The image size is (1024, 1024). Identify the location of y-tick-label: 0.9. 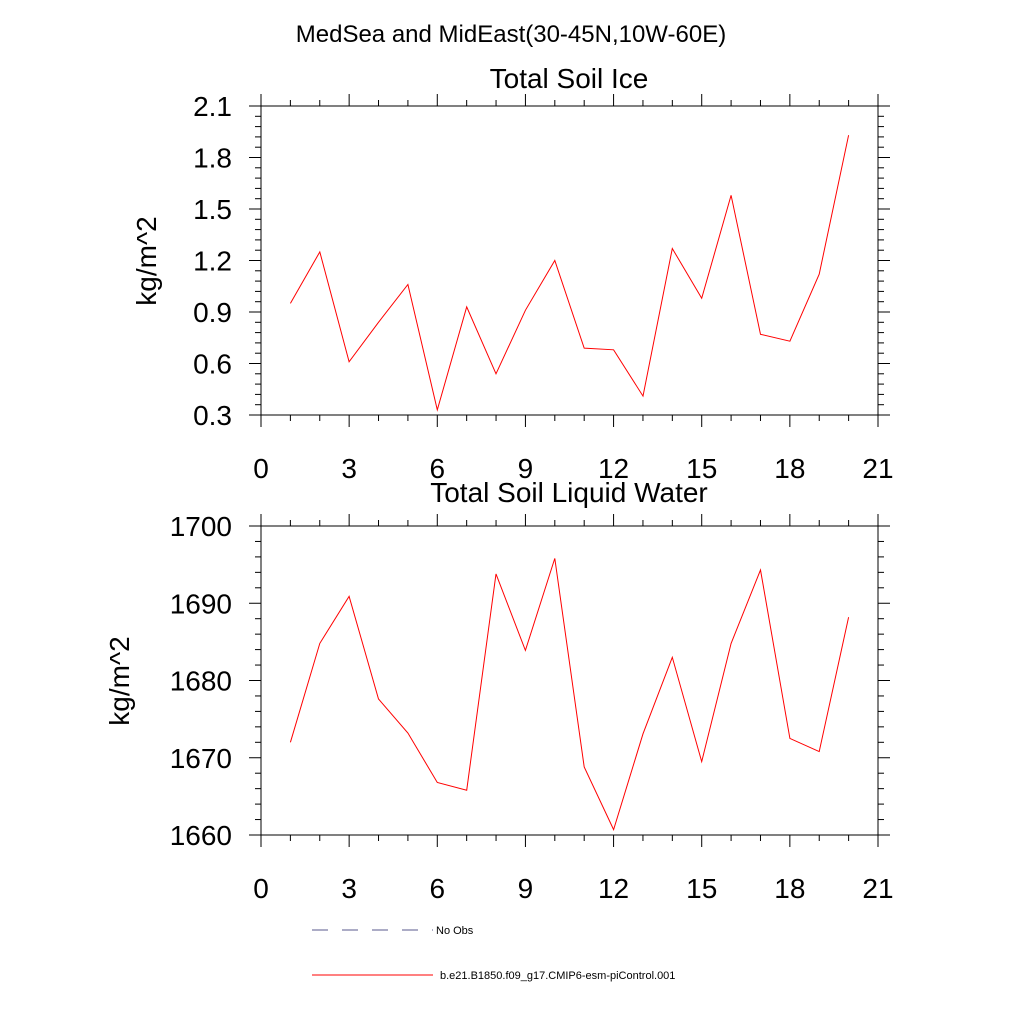
(212, 312).